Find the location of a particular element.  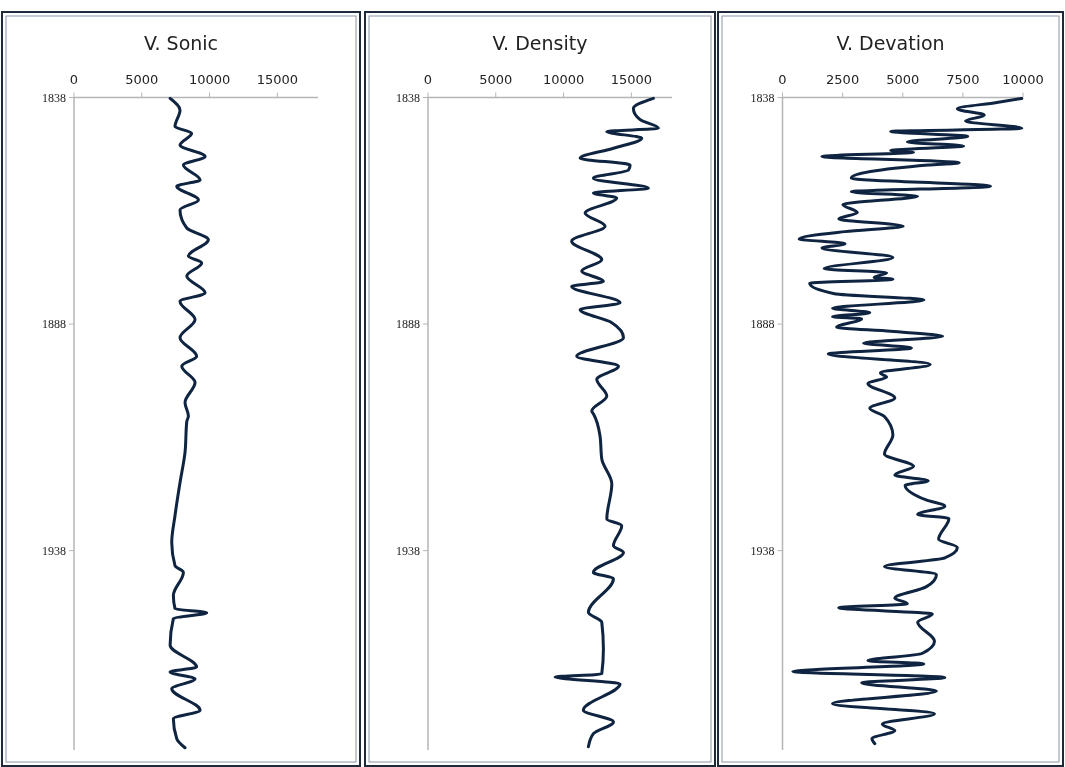

chart-title: V. Devation is located at coordinates (890, 43).